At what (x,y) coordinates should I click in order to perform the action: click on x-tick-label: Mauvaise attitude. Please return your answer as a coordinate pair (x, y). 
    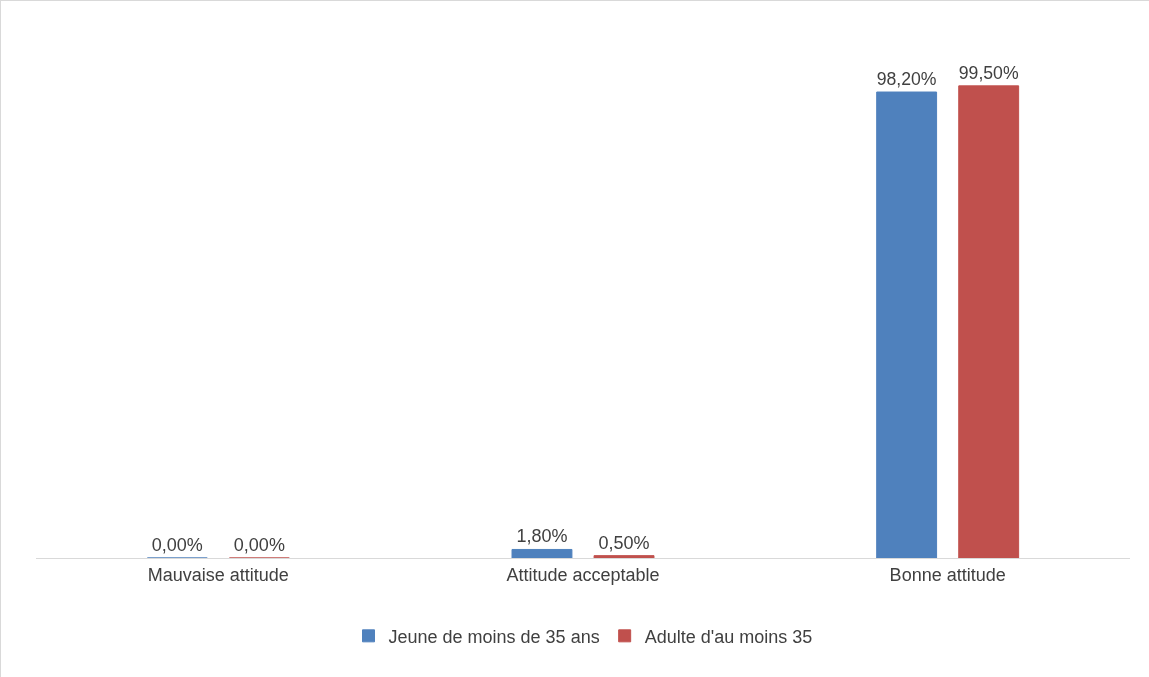
    Looking at the image, I should click on (218, 574).